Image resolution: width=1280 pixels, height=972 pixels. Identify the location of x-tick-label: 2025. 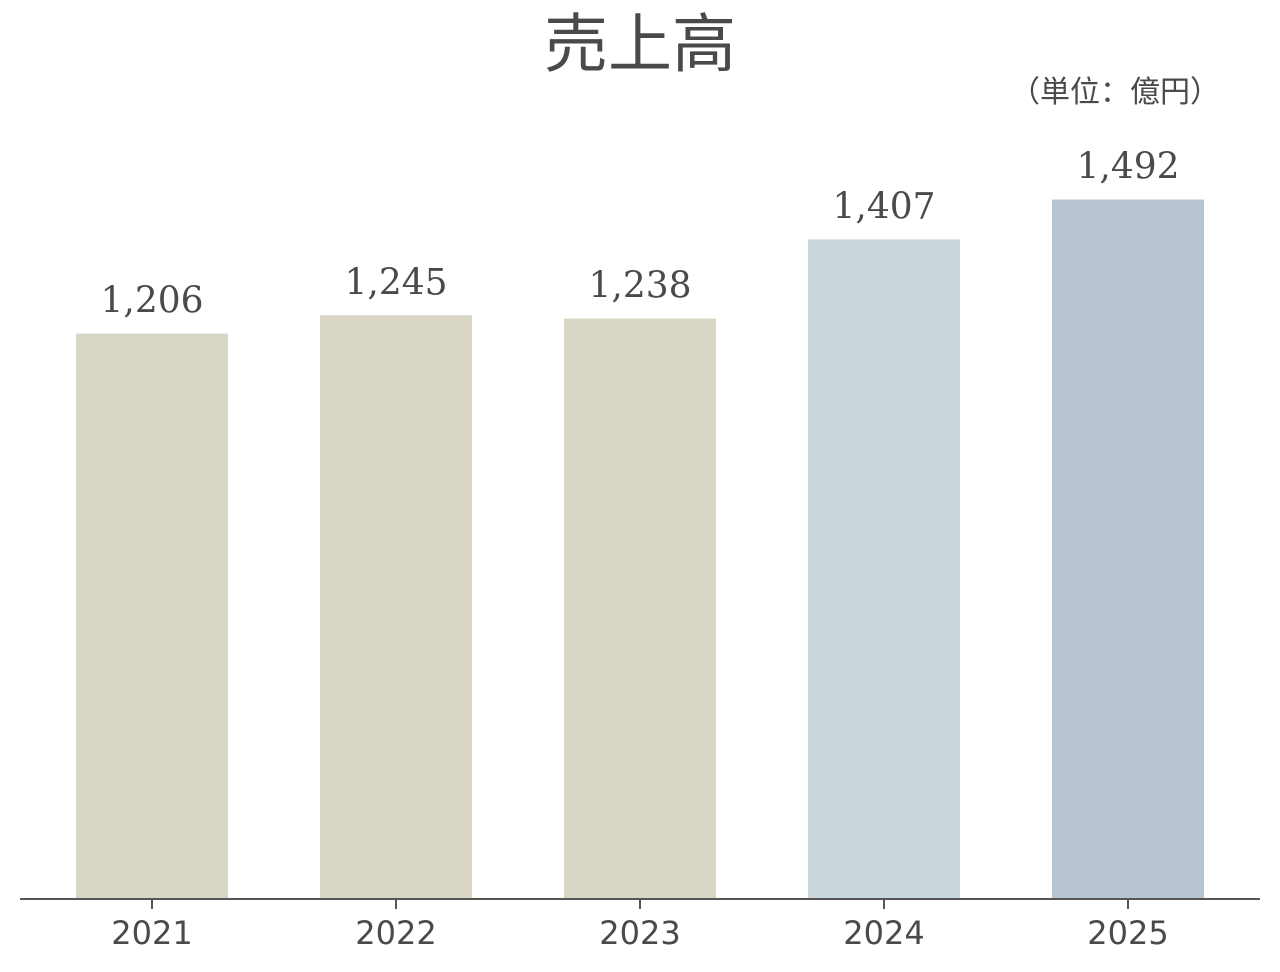
(1127, 933).